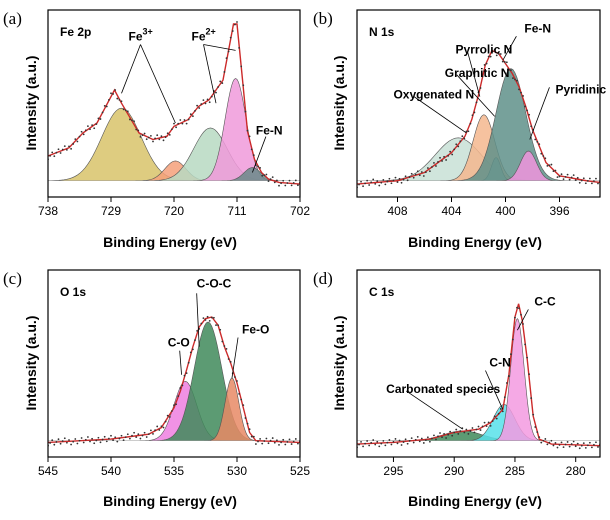  I want to click on panel-title: C 1s, so click(382, 292).